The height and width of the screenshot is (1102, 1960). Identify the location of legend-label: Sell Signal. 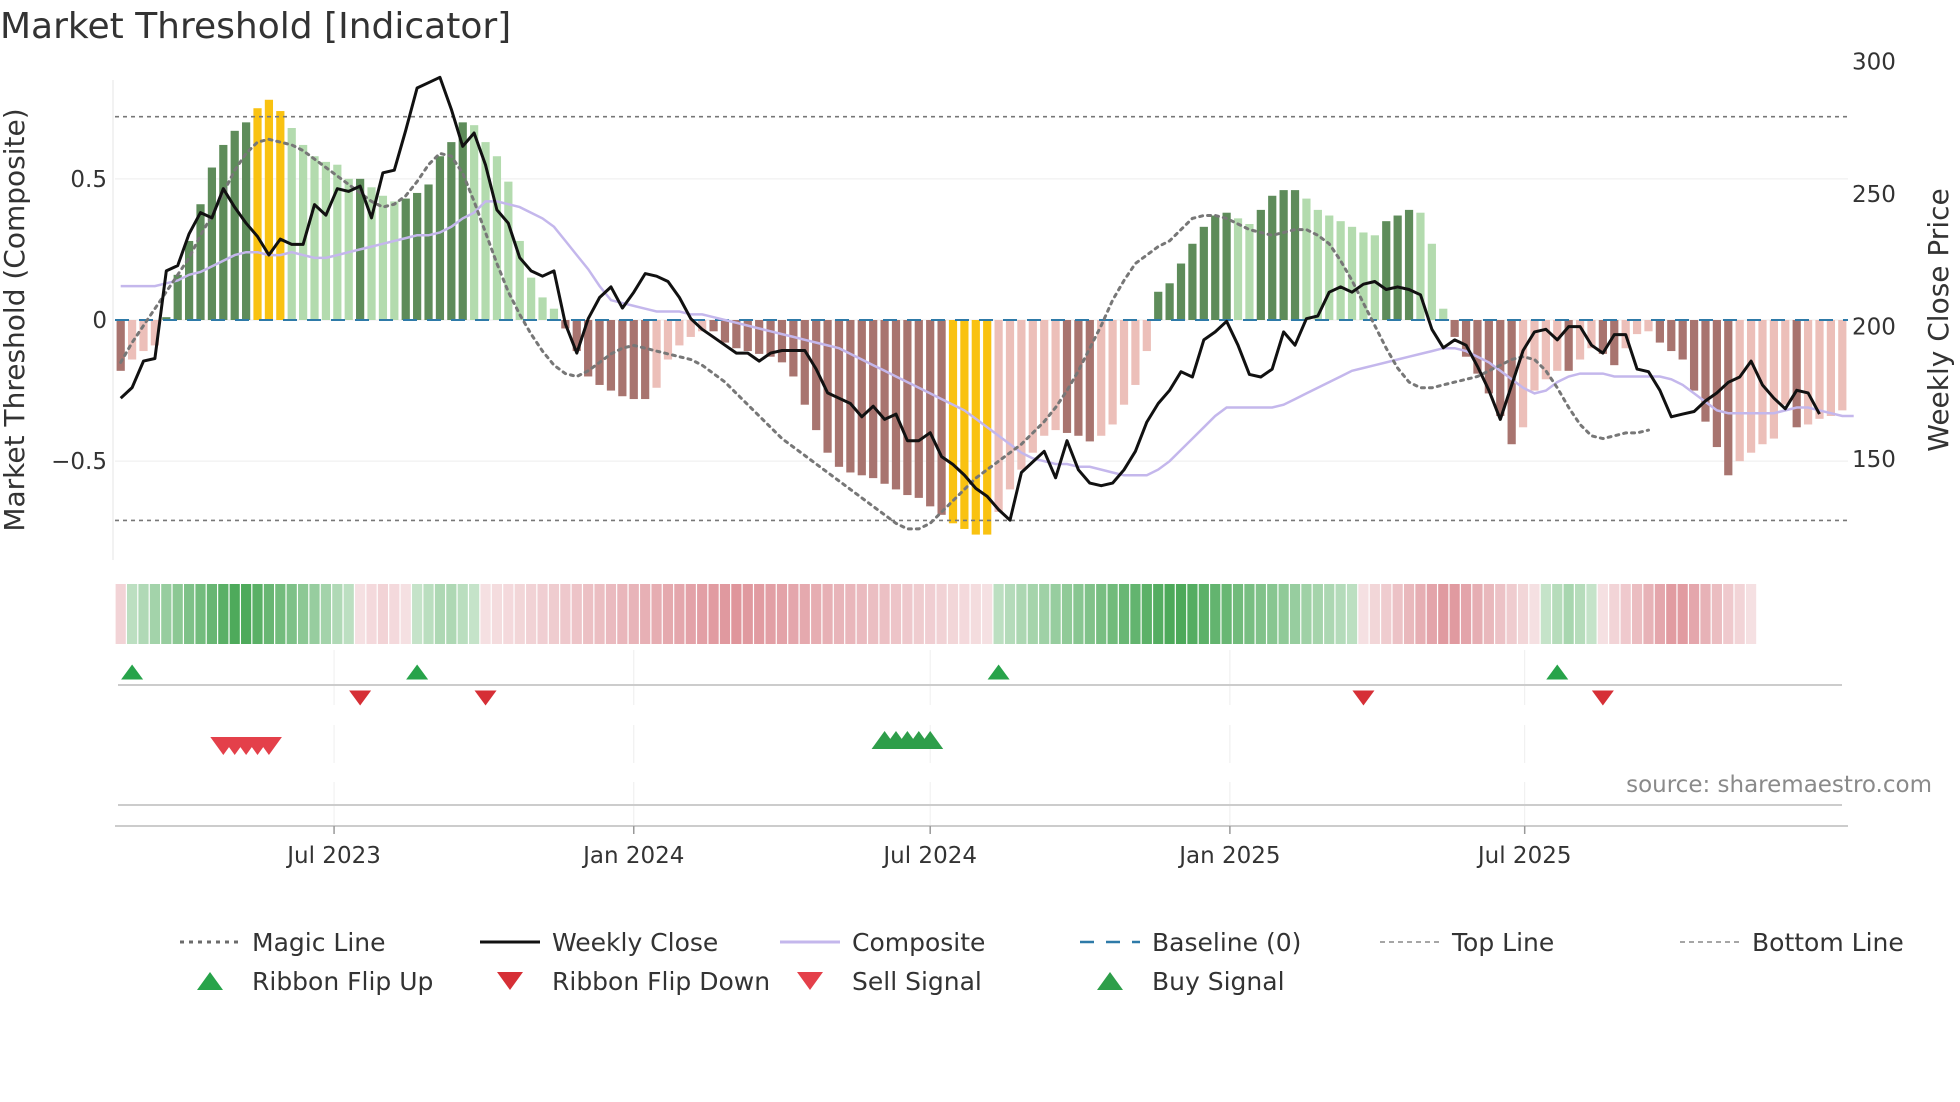
(917, 981).